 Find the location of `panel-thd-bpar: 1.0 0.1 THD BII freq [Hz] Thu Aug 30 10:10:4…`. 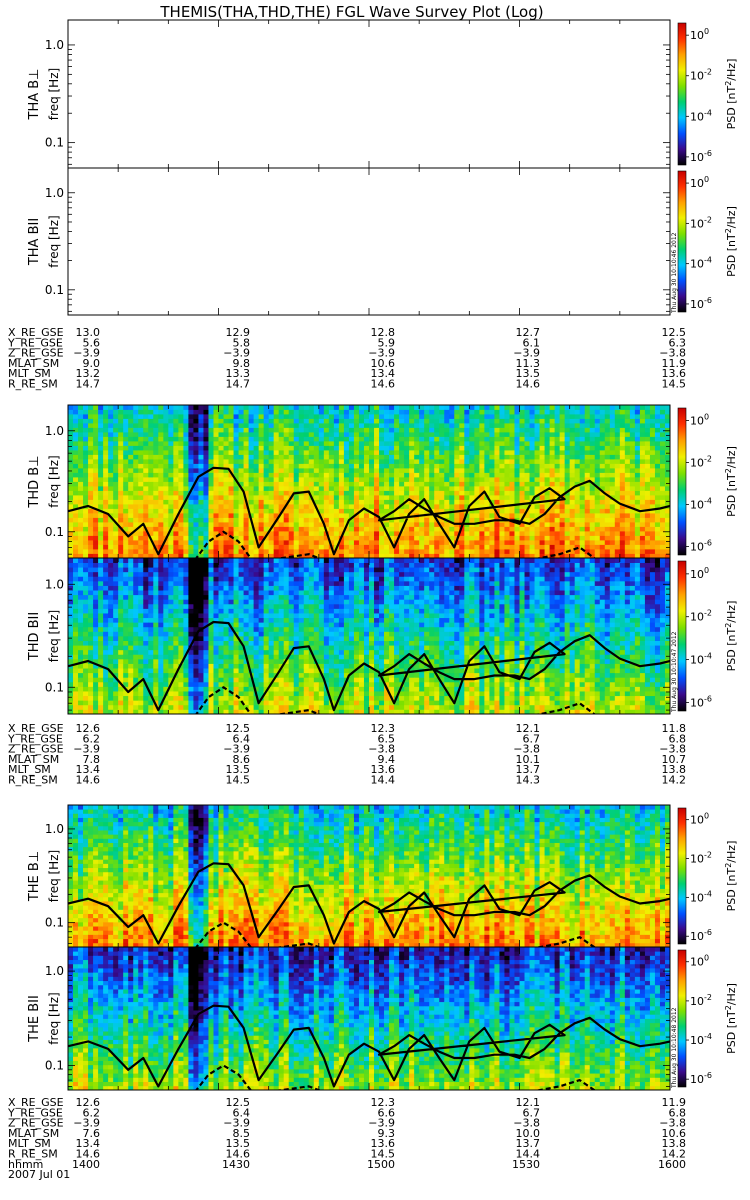

panel-thd-bpar: 1.0 0.1 THD BII freq [Hz] Thu Aug 30 10:10:4… is located at coordinates (352, 636).